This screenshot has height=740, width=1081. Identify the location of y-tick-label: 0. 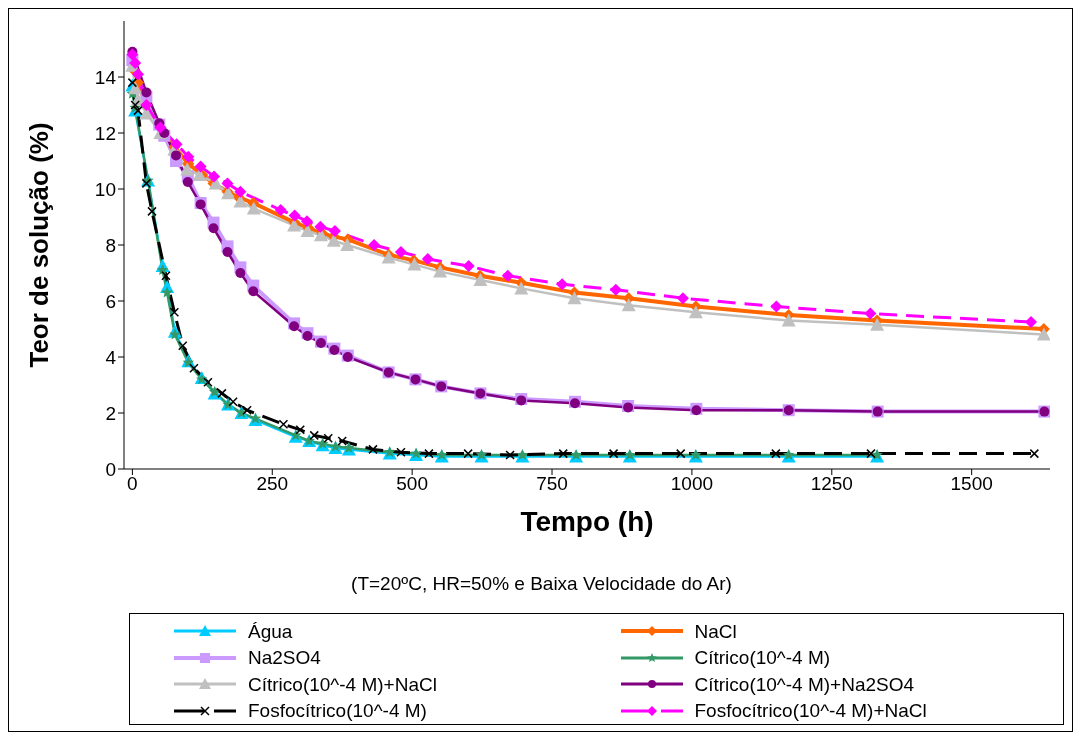
(110, 469).